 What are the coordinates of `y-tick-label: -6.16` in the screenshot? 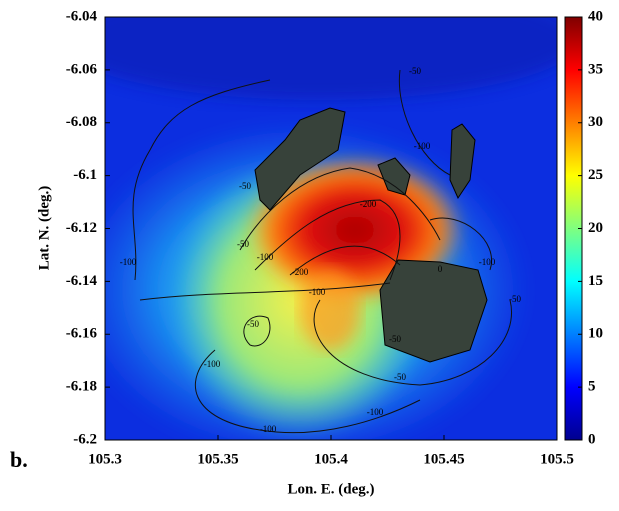 It's located at (82, 334).